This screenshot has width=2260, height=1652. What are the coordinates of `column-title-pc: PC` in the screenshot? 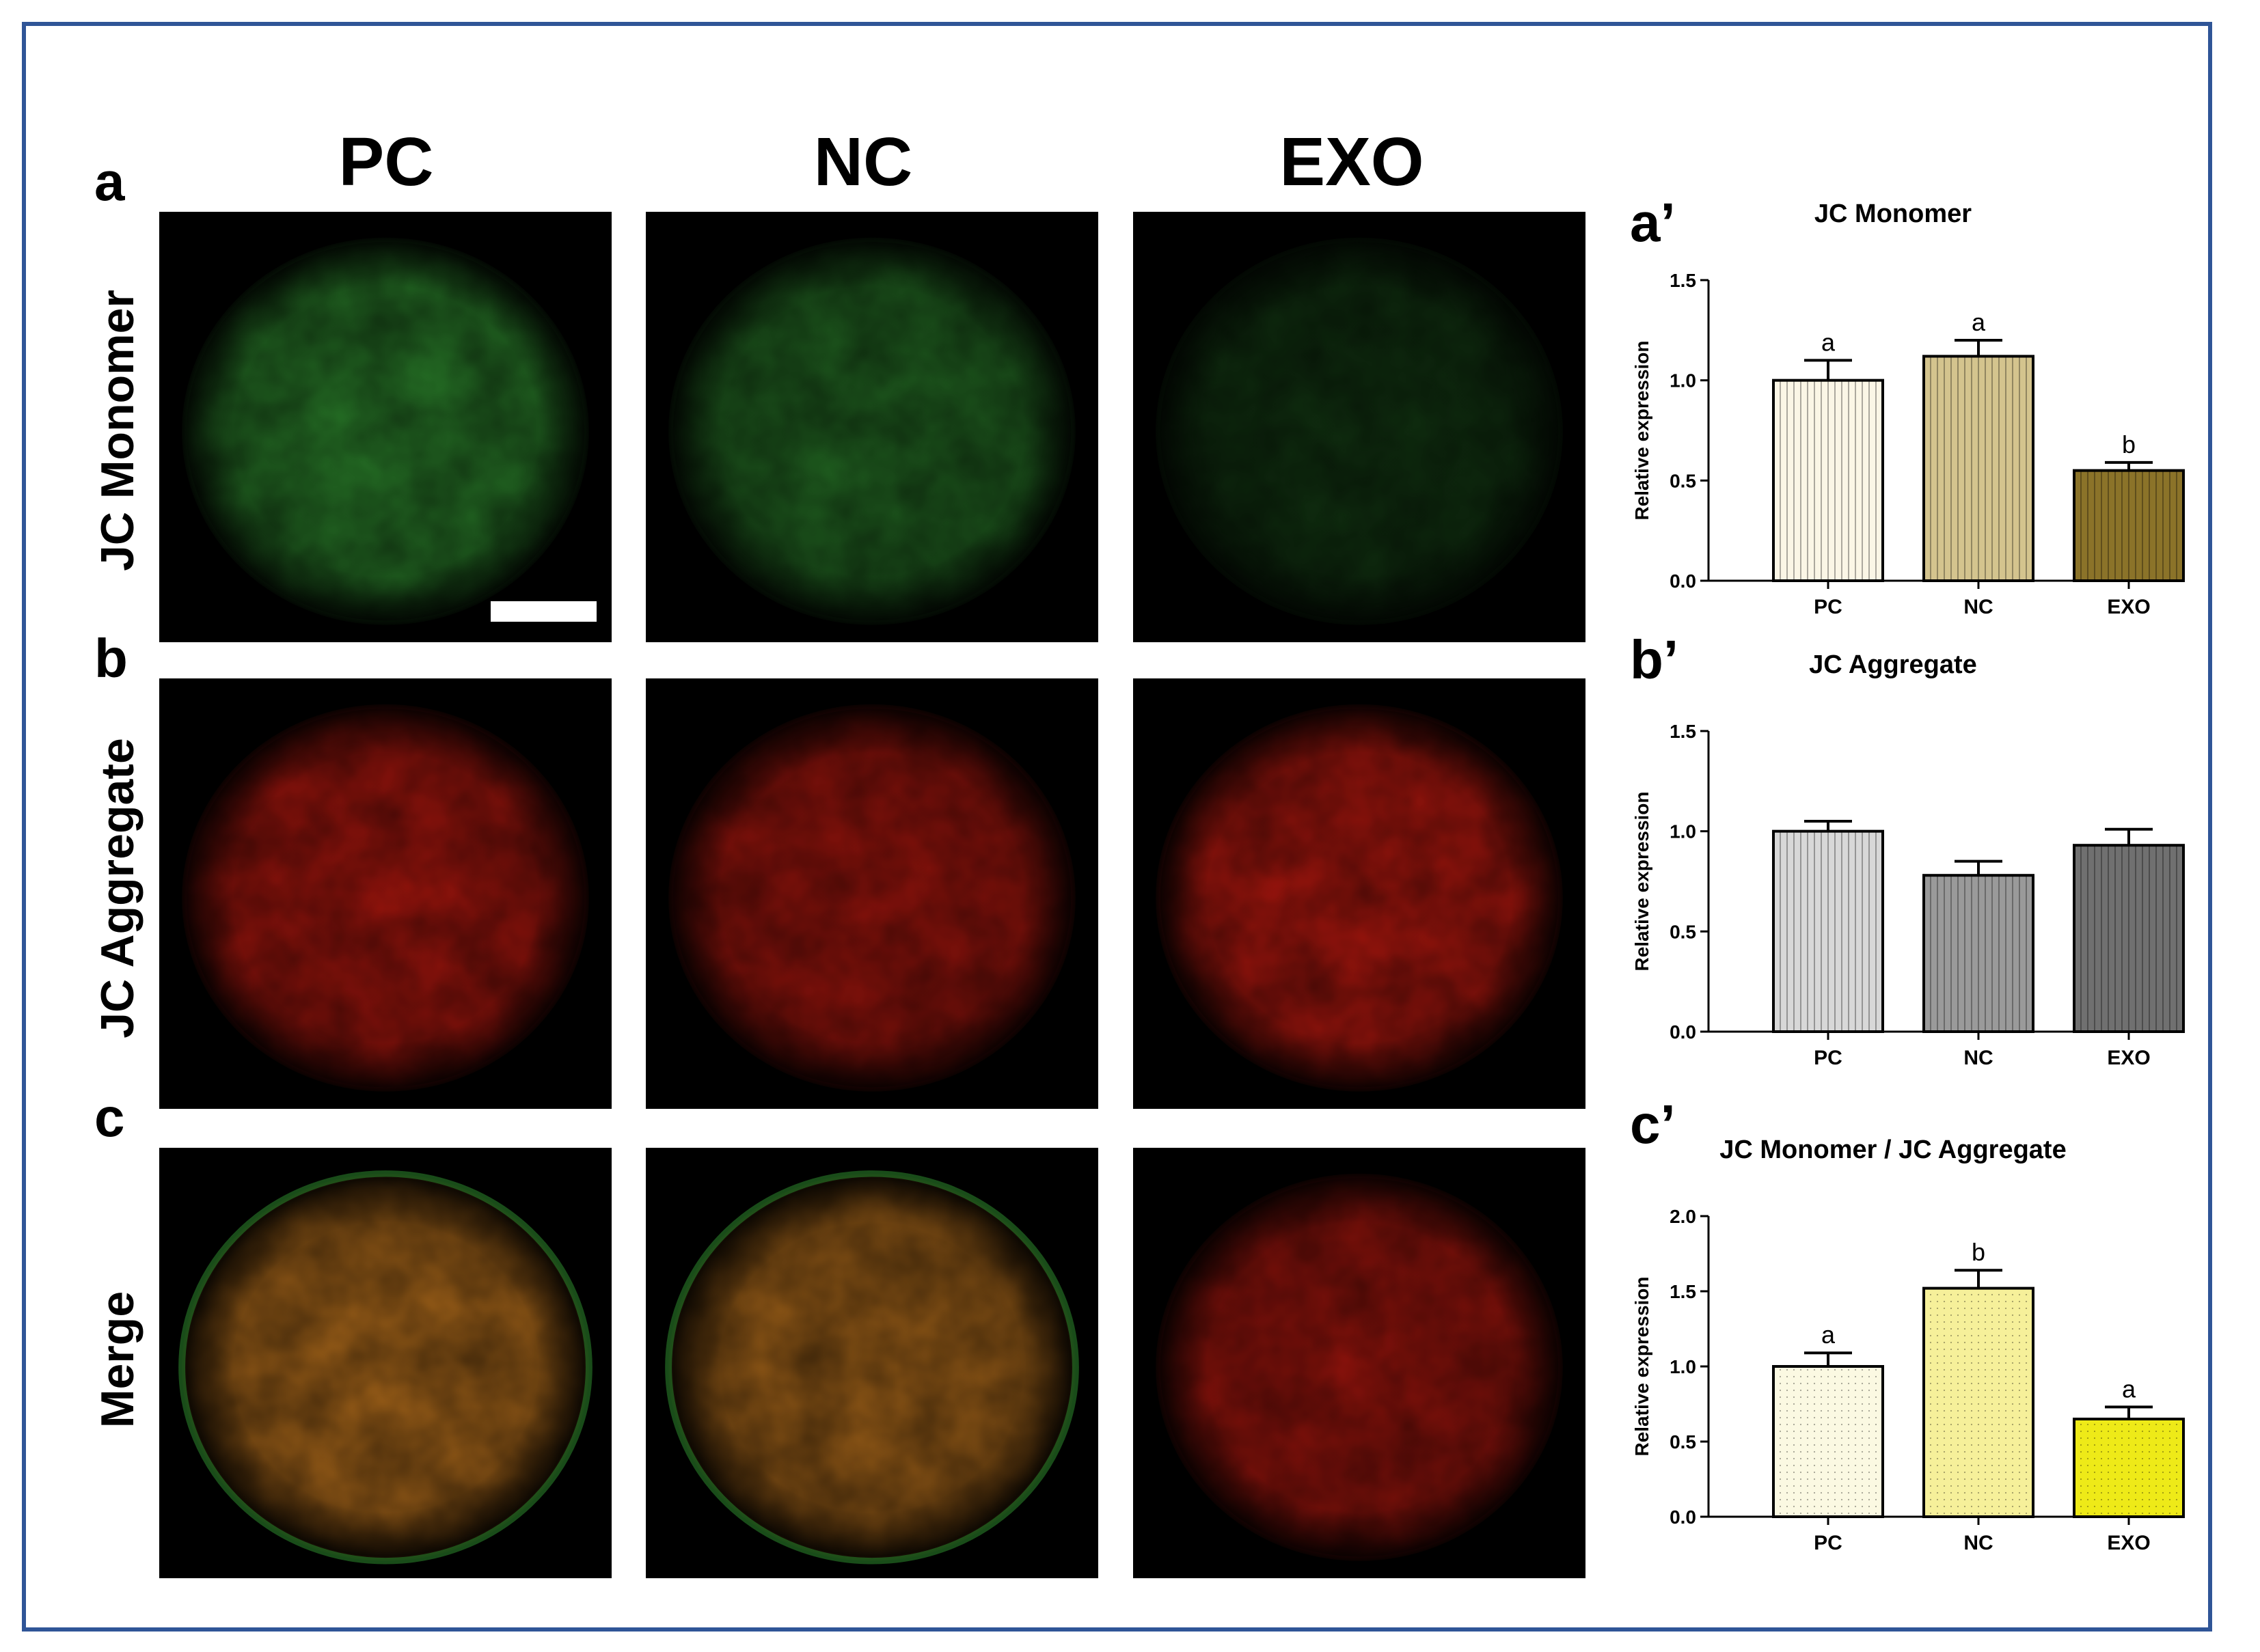 It's located at (386, 162).